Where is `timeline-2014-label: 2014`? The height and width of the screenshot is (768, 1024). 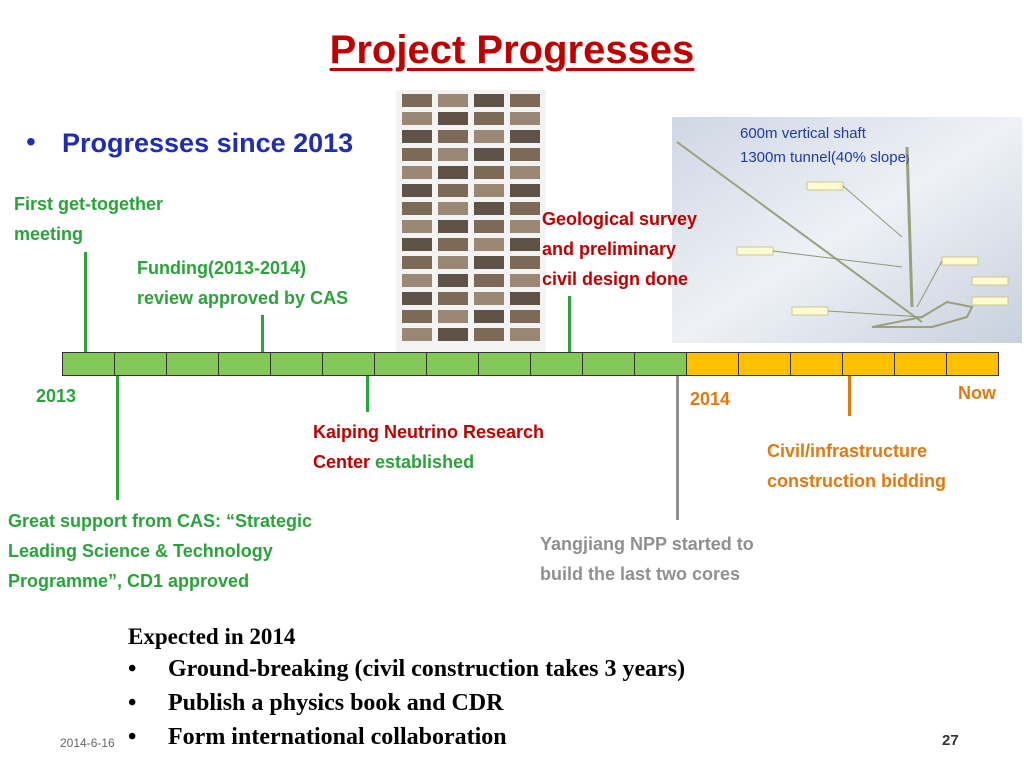
timeline-2014-label: 2014 is located at coordinates (710, 399).